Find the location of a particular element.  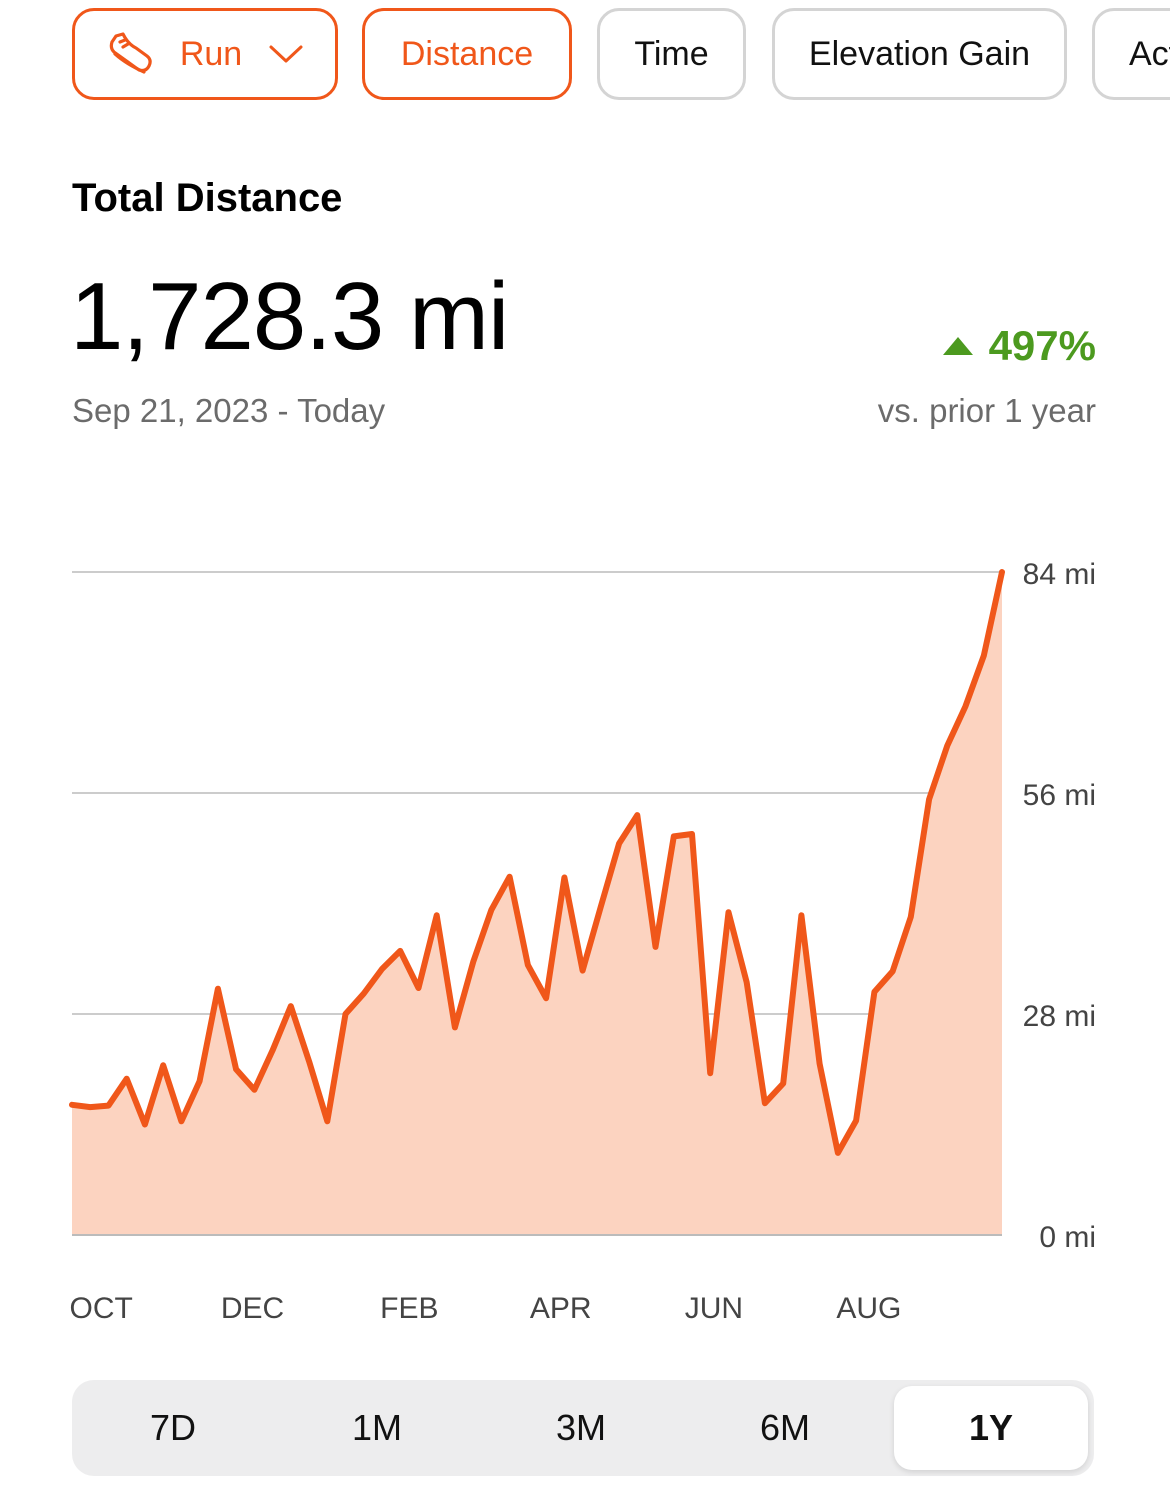

x-tick-label: FEB is located at coordinates (409, 1308).